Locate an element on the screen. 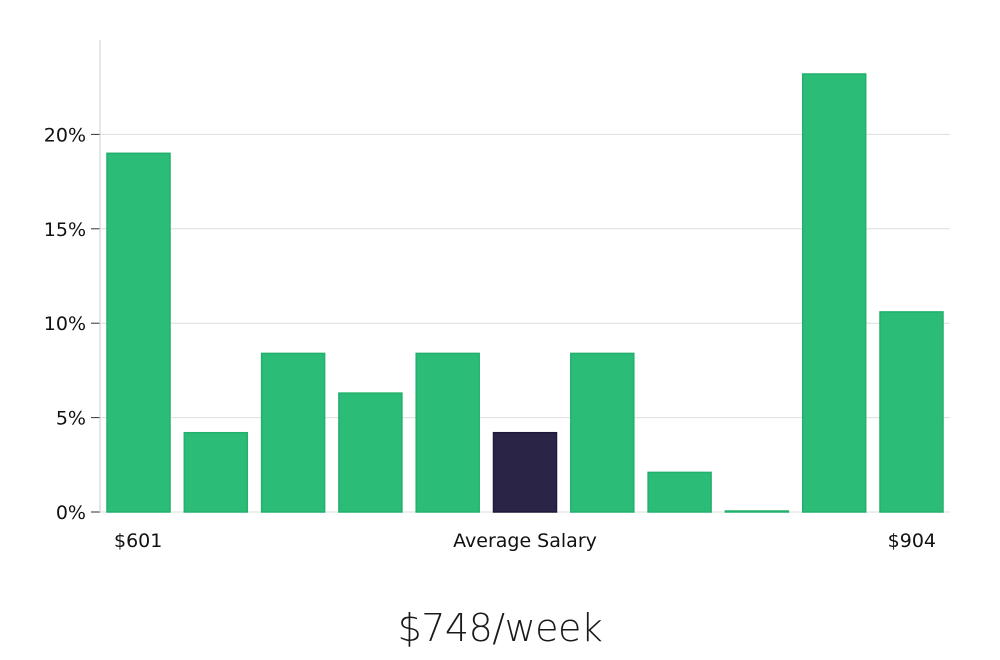  y-tick-label: 20% is located at coordinates (65, 135).